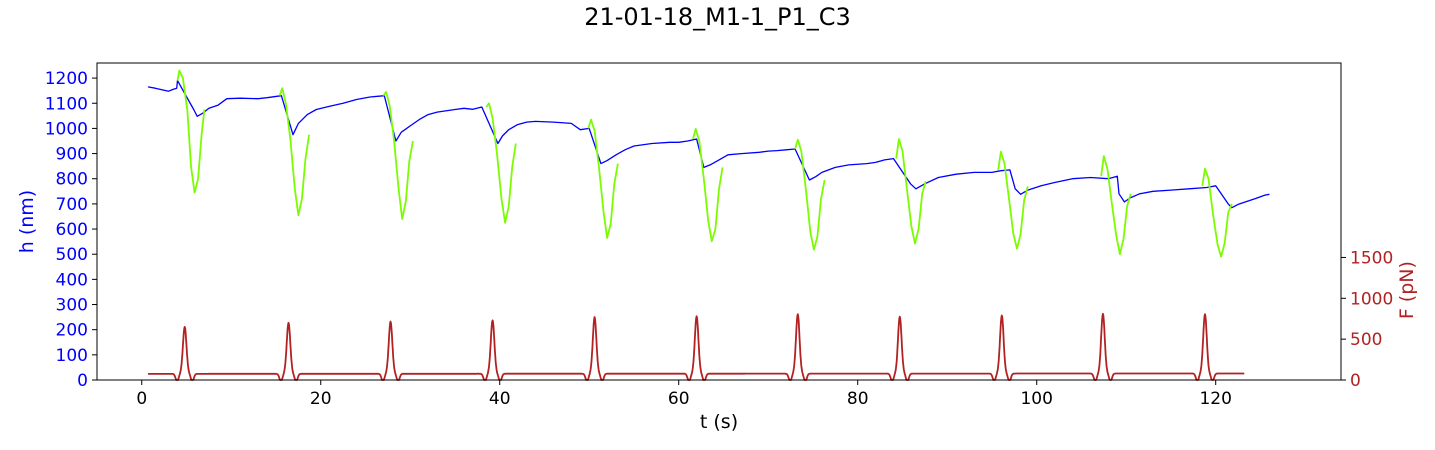  Describe the element at coordinates (1407, 290) in the screenshot. I see `y-right-axis-label: F (pN)` at that location.